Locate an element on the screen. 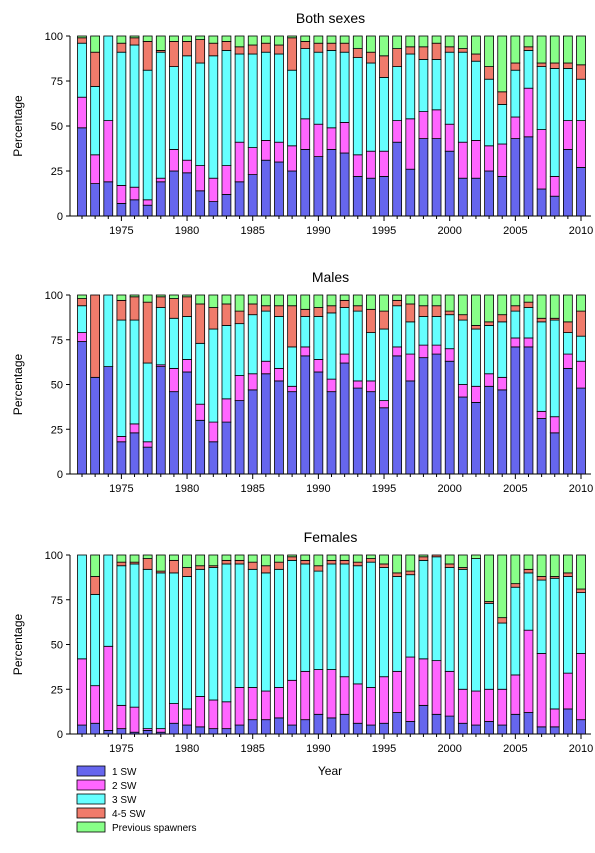  x-tick-label: 1975 is located at coordinates (121, 231).